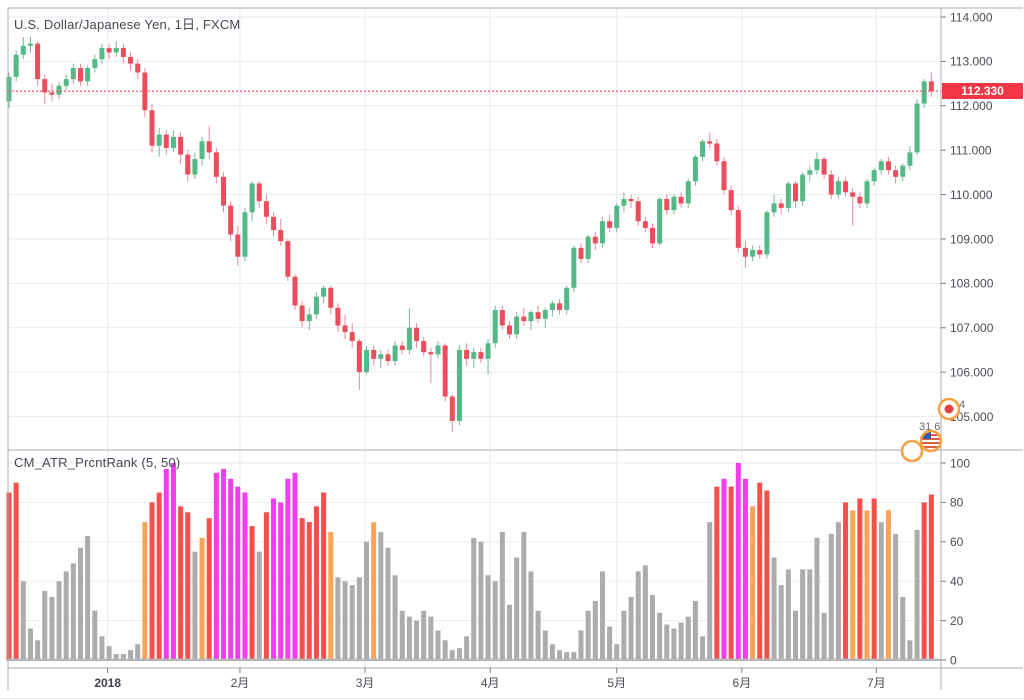 The height and width of the screenshot is (700, 1024). I want to click on event-ring-icon, so click(912, 451).